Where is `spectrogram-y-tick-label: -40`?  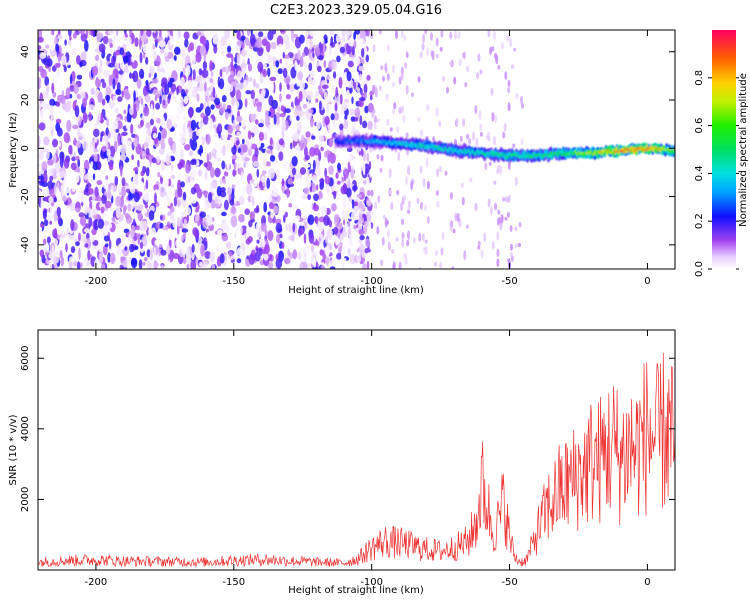 spectrogram-y-tick-label: -40 is located at coordinates (25, 245).